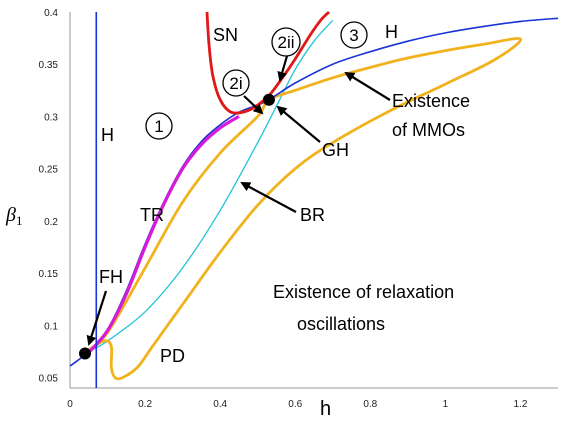 Image resolution: width=572 pixels, height=429 pixels. I want to click on region-1-label: 1, so click(158, 126).